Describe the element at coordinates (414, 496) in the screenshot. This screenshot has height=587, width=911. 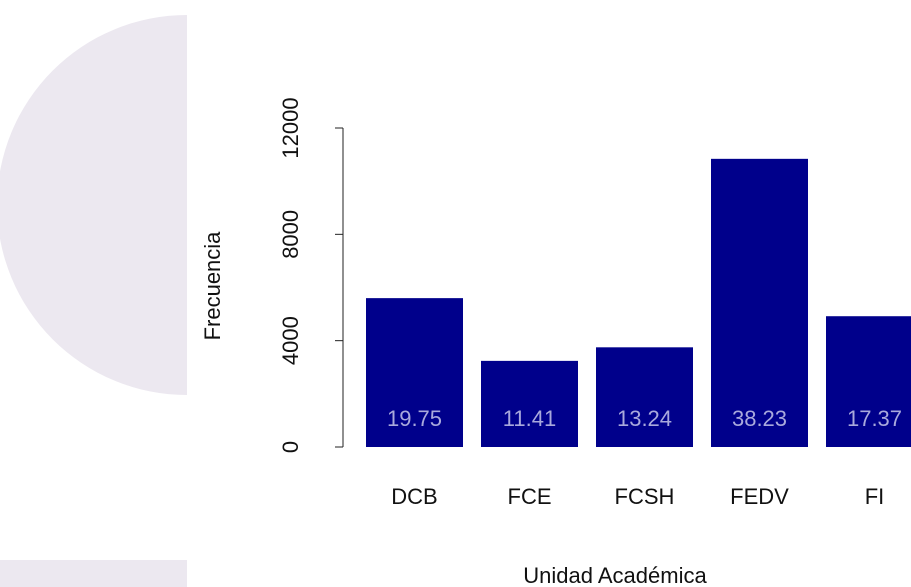
I see `x-tick-label: DCB` at that location.